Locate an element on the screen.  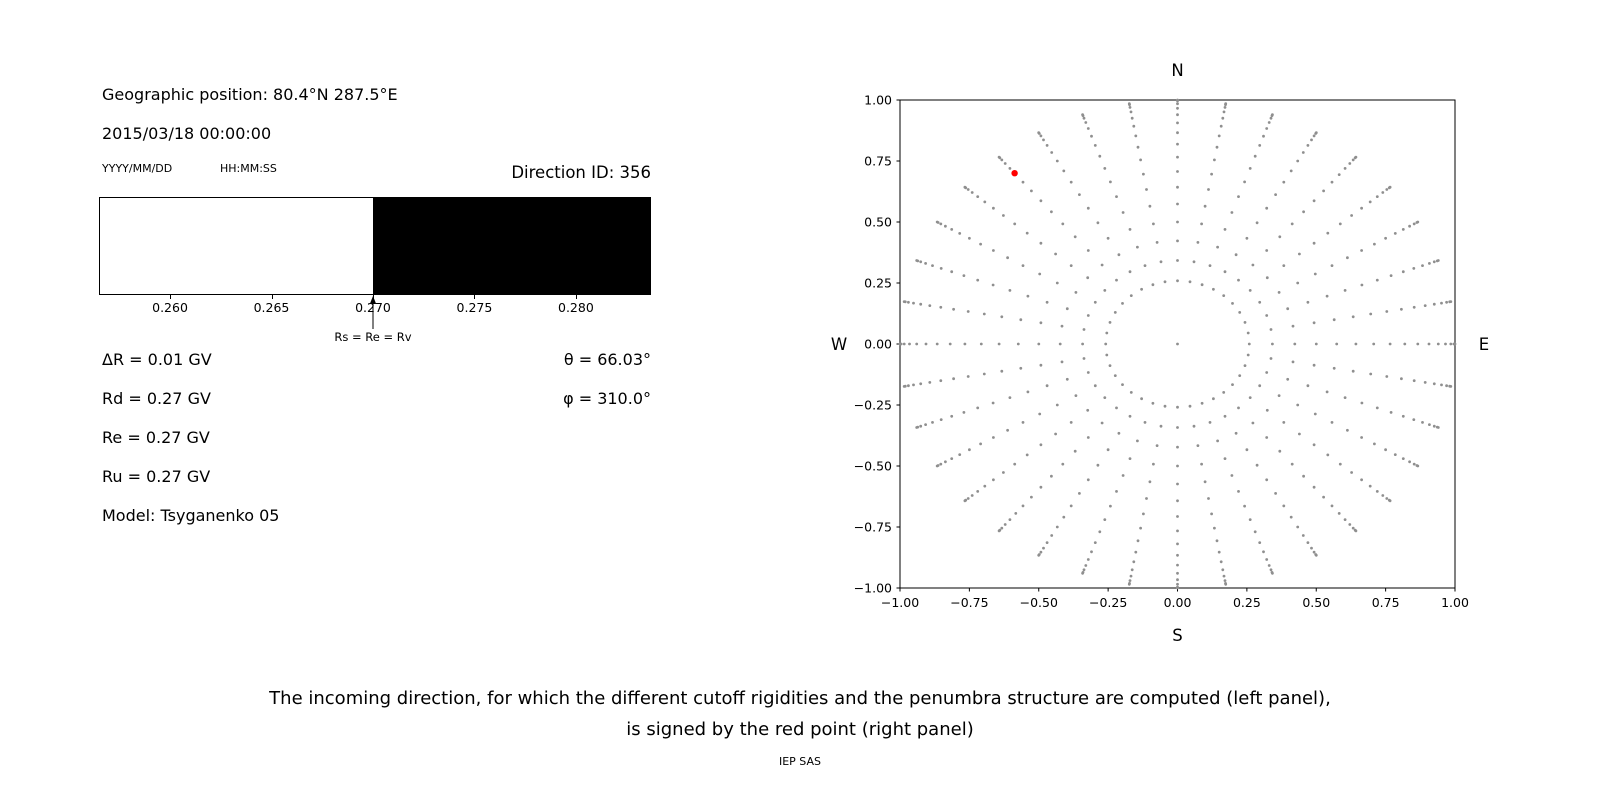
credit: IEP SAS is located at coordinates (800, 761).